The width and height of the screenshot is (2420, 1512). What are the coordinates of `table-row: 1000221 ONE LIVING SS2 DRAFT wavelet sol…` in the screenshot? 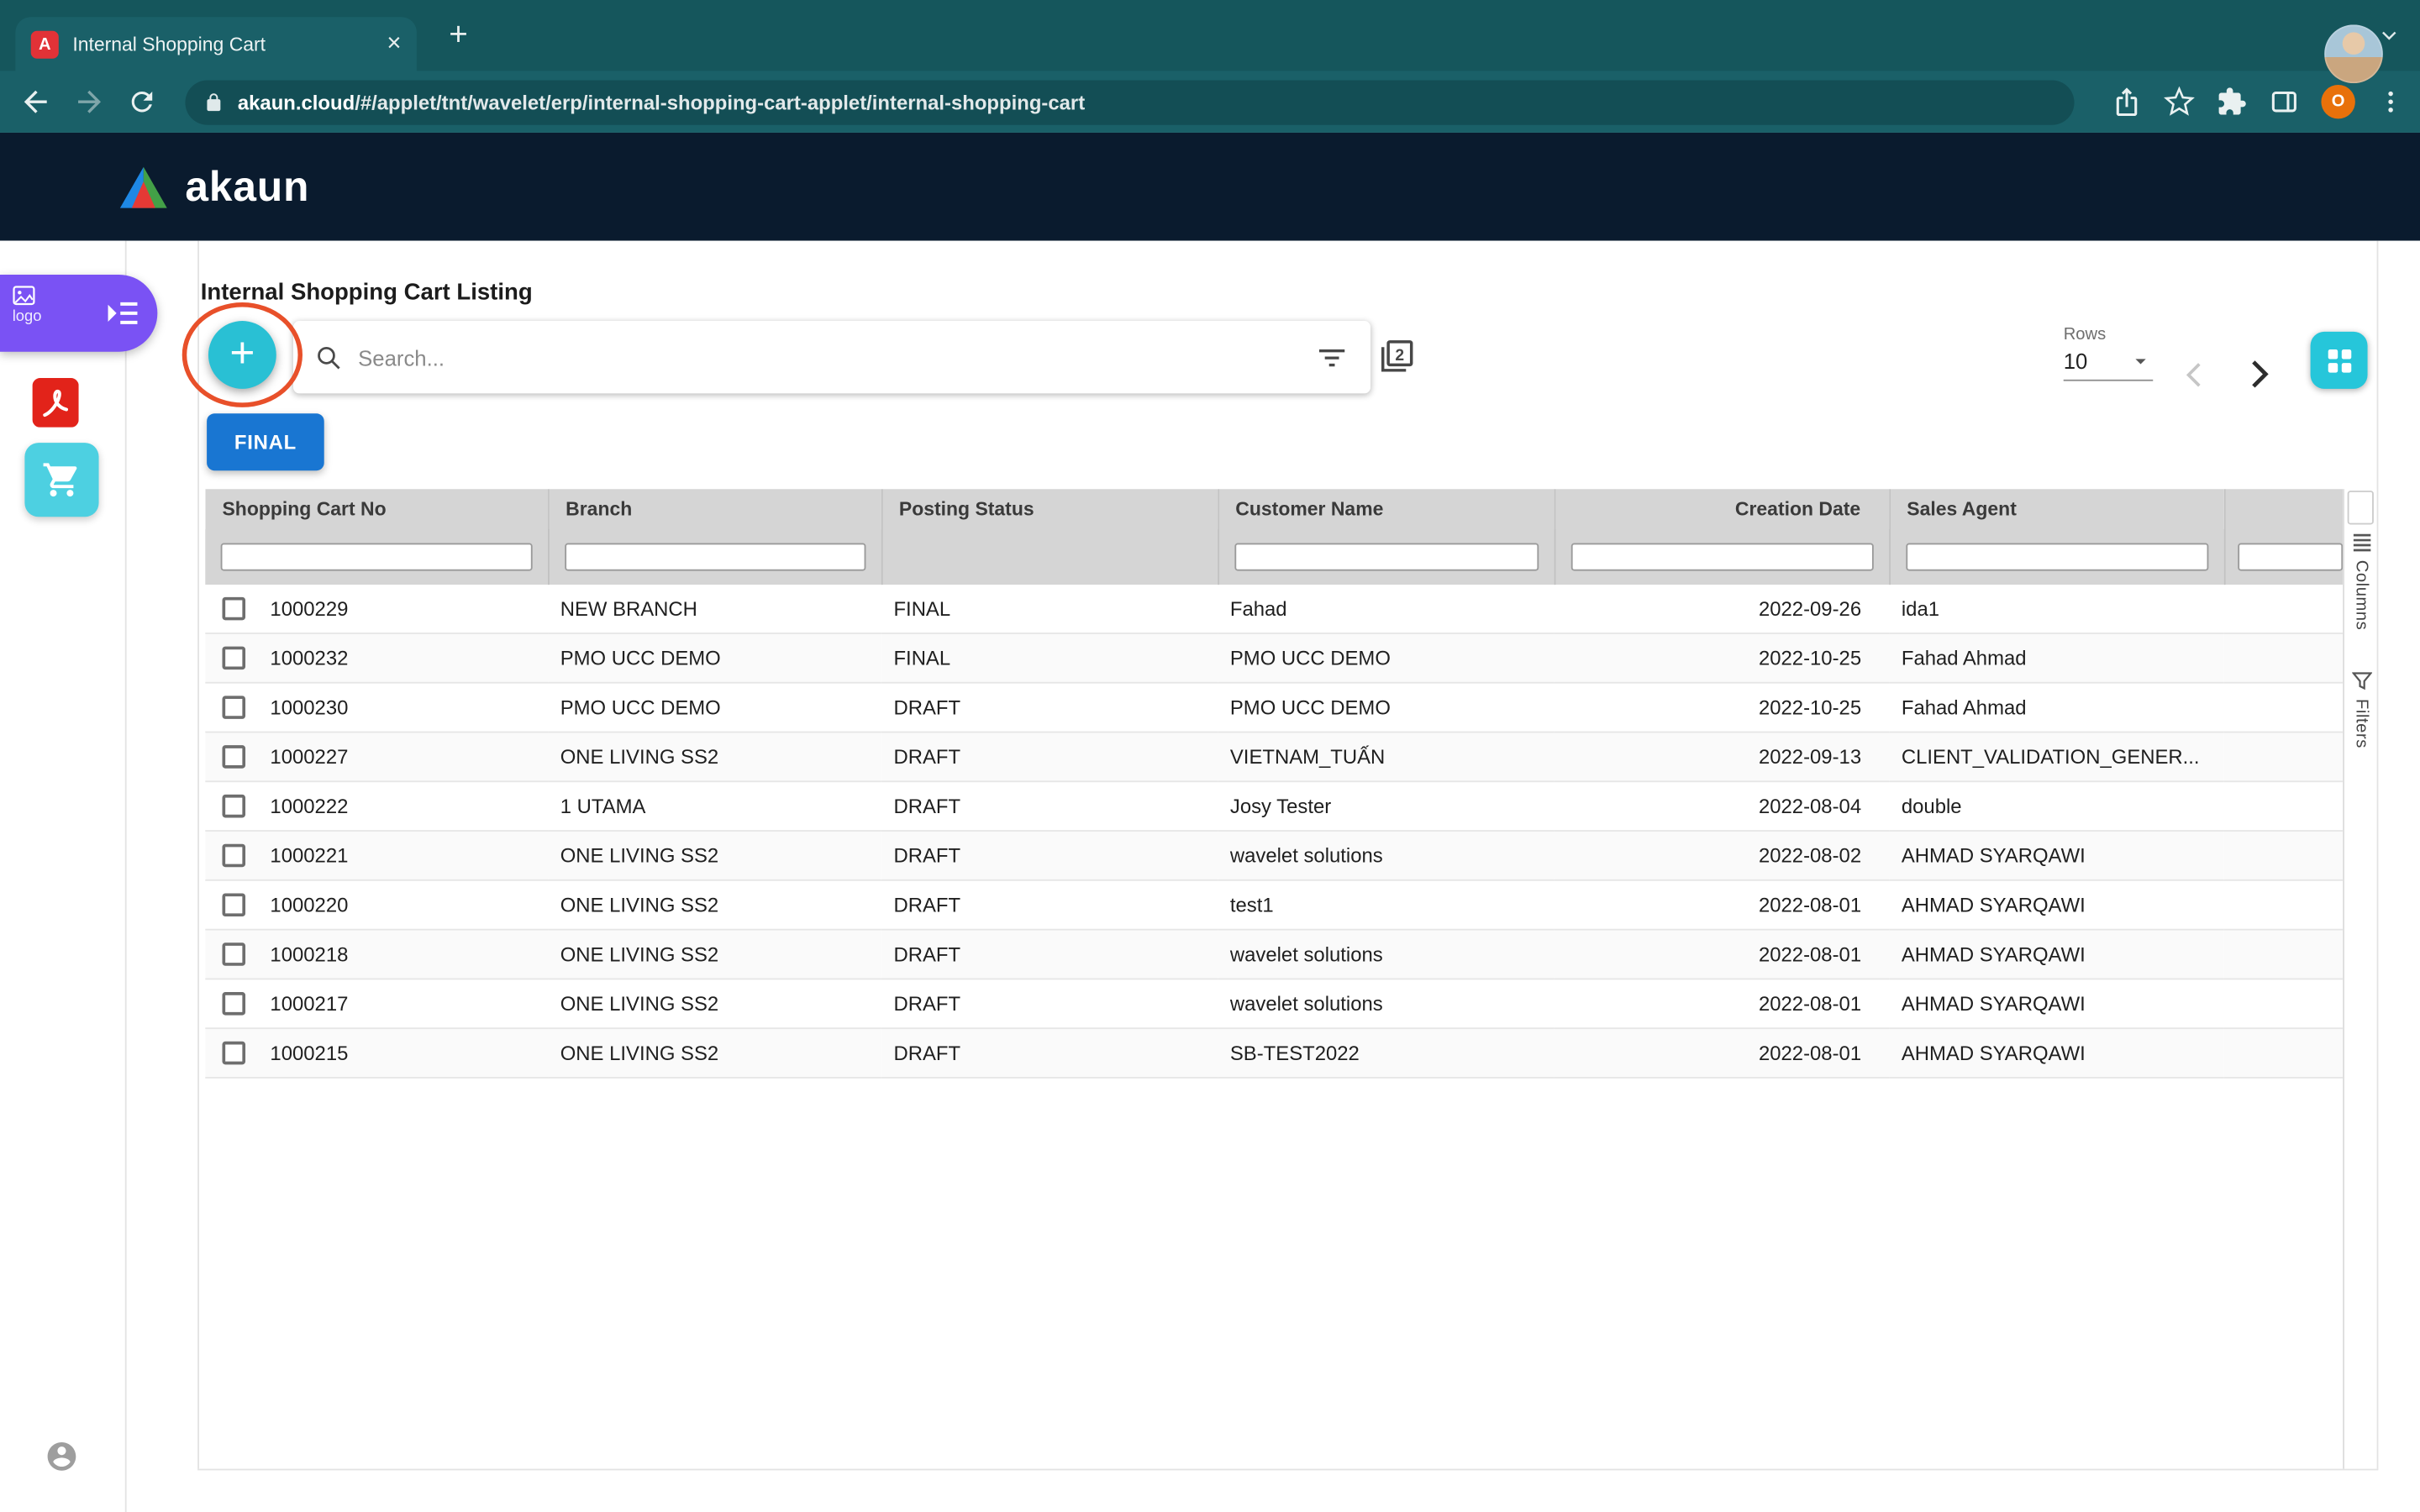 It's located at (1274, 856).